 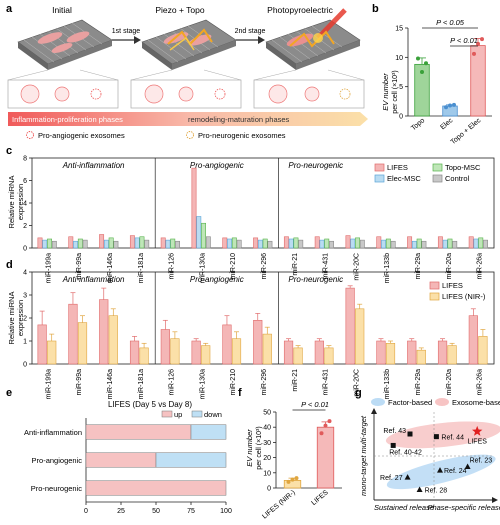 I want to click on panel-g-x-arrow, so click(x=495, y=500).